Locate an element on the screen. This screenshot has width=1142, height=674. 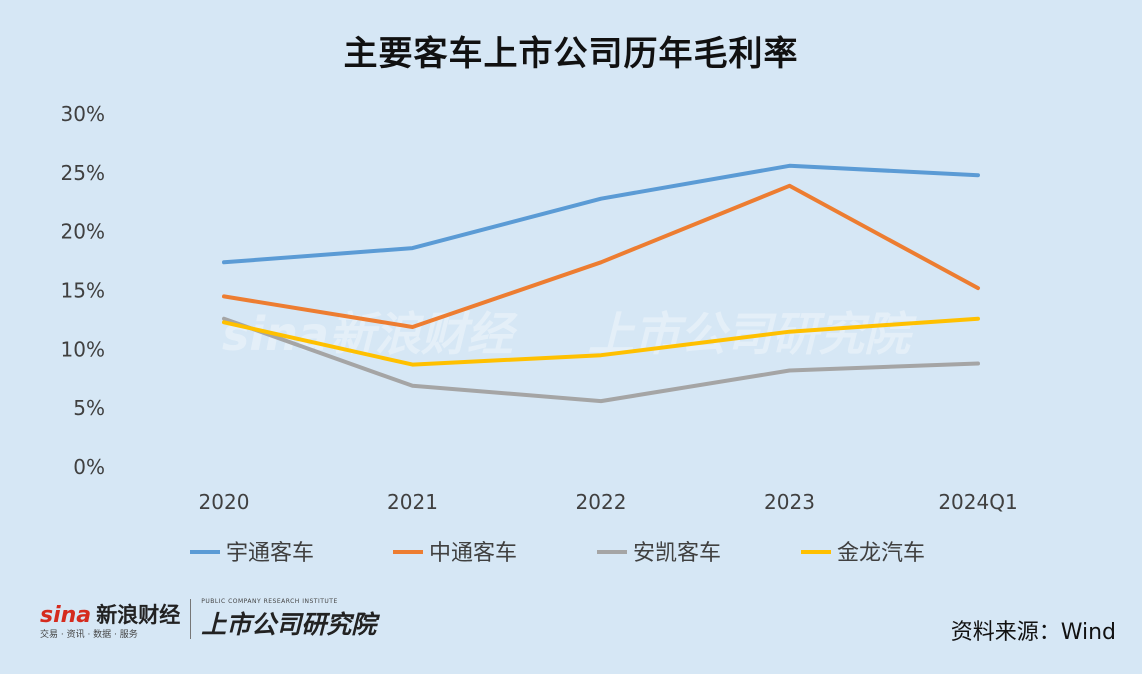
watermark: sina新浪财经 上市公司研究院 is located at coordinates (569, 334).